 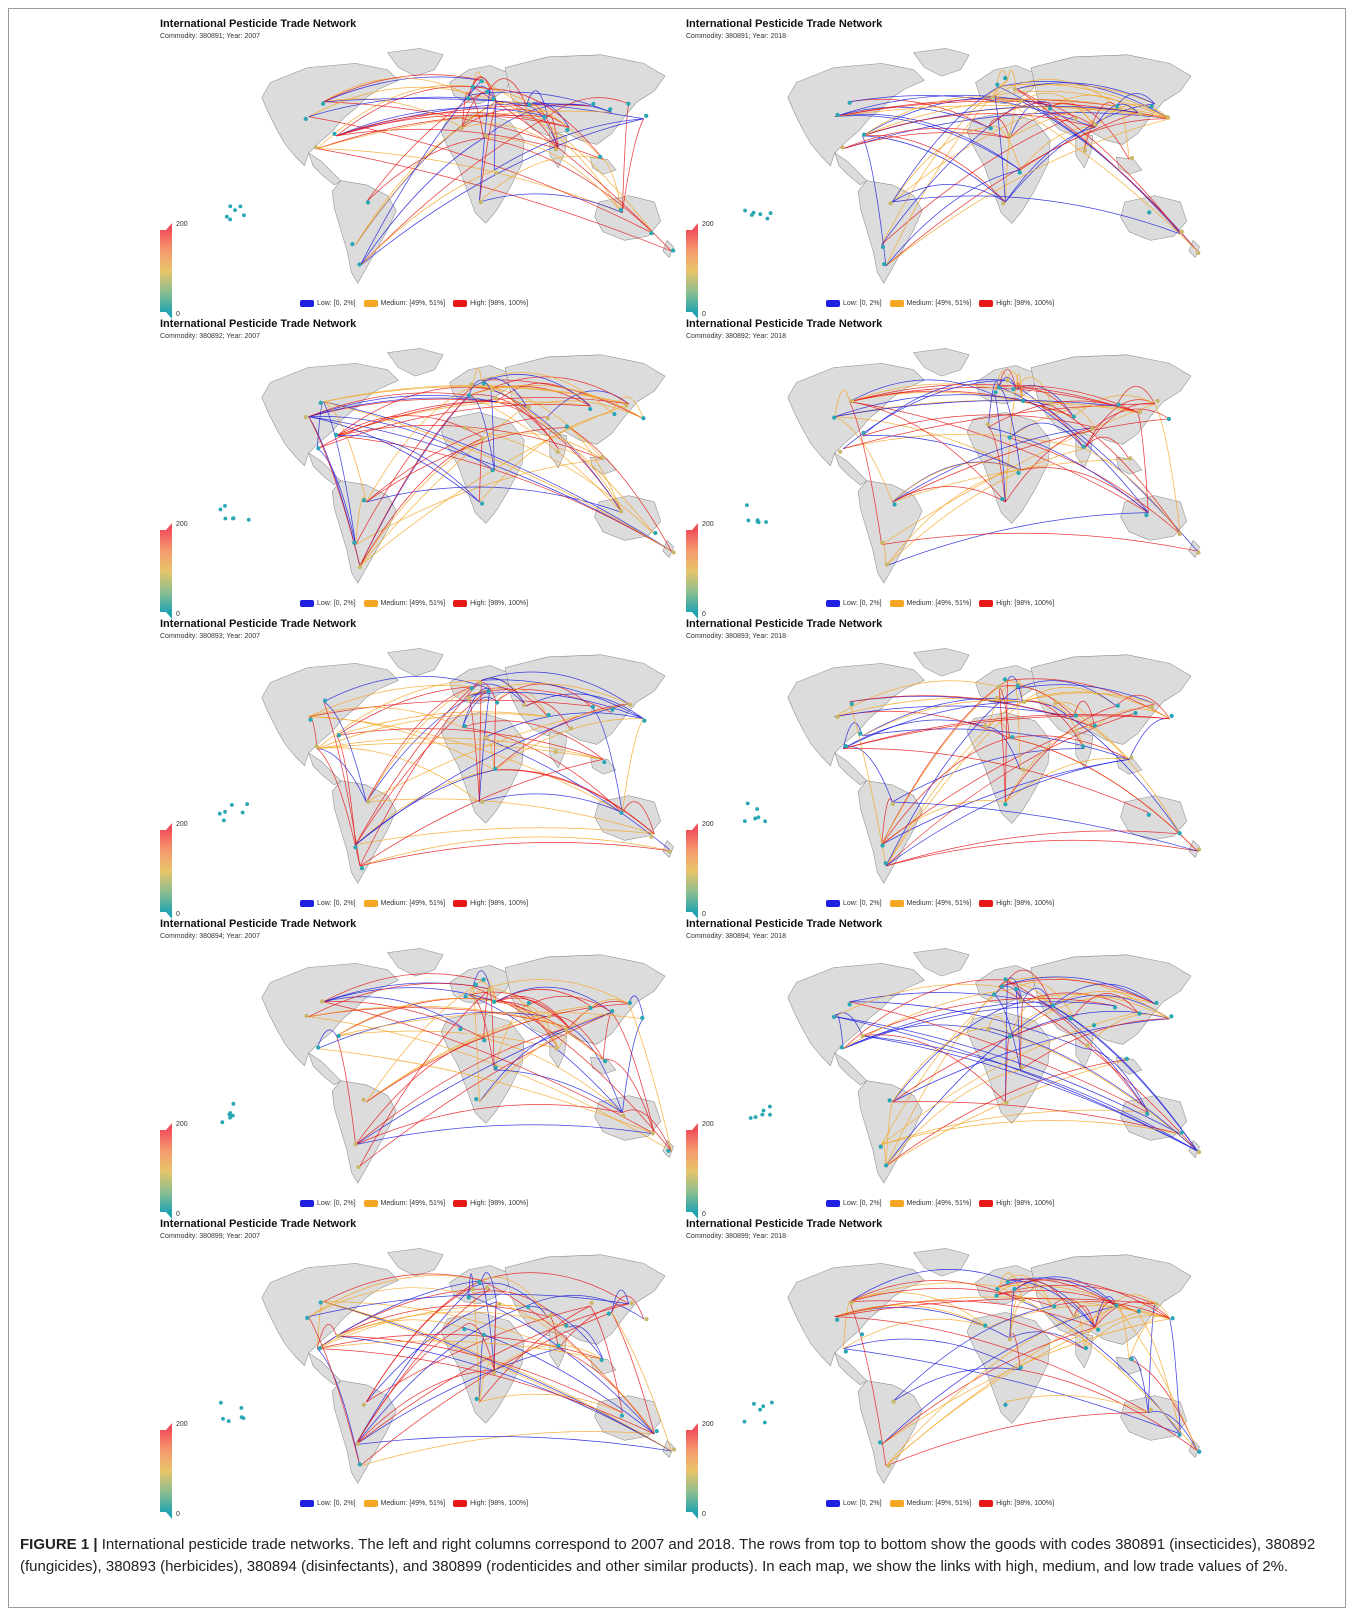 I want to click on panel-subtitle: Commodity: 380894; Year: 2007, so click(x=210, y=936).